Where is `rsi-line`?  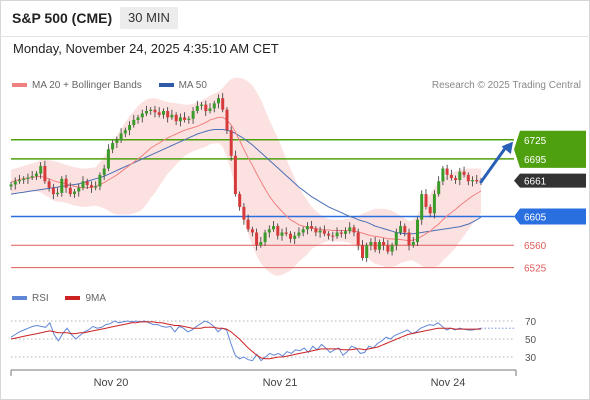
rsi-line is located at coordinates (246, 341).